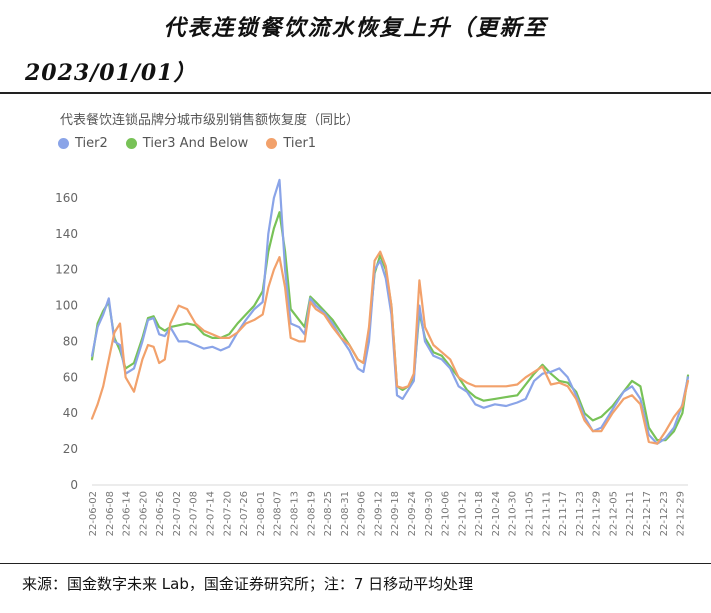  Describe the element at coordinates (530, 513) in the screenshot. I see `x-tick-label: 22-11-05` at that location.